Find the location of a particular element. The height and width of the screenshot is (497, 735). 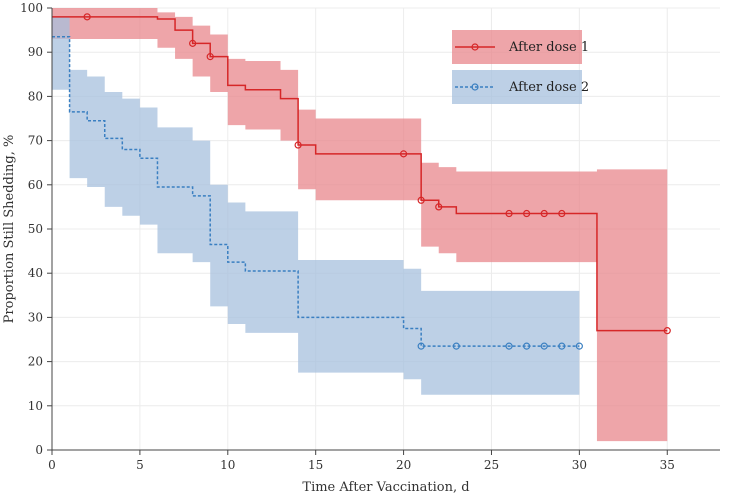

x-tick-label: 25 is located at coordinates (491, 465).